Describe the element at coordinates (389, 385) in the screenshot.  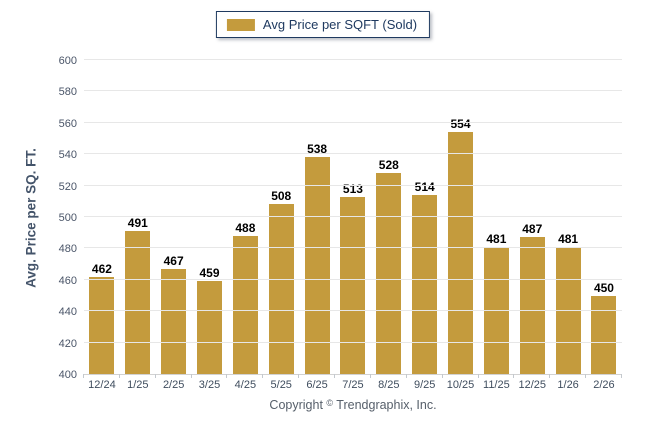
I see `x-tick-label: 8/25` at that location.